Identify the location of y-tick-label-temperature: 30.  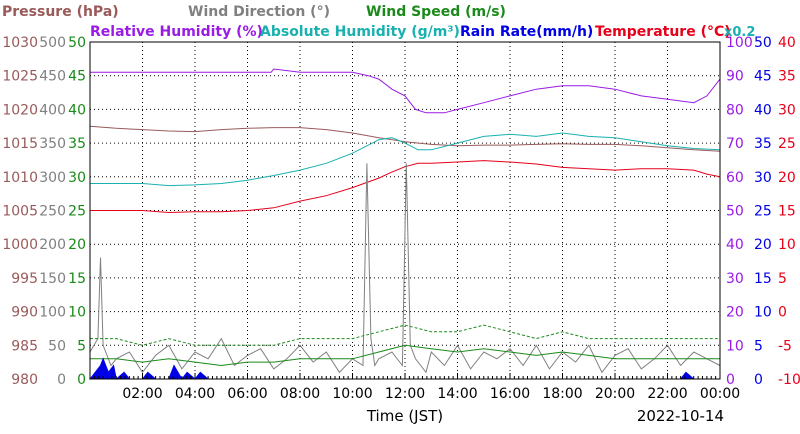
(787, 110).